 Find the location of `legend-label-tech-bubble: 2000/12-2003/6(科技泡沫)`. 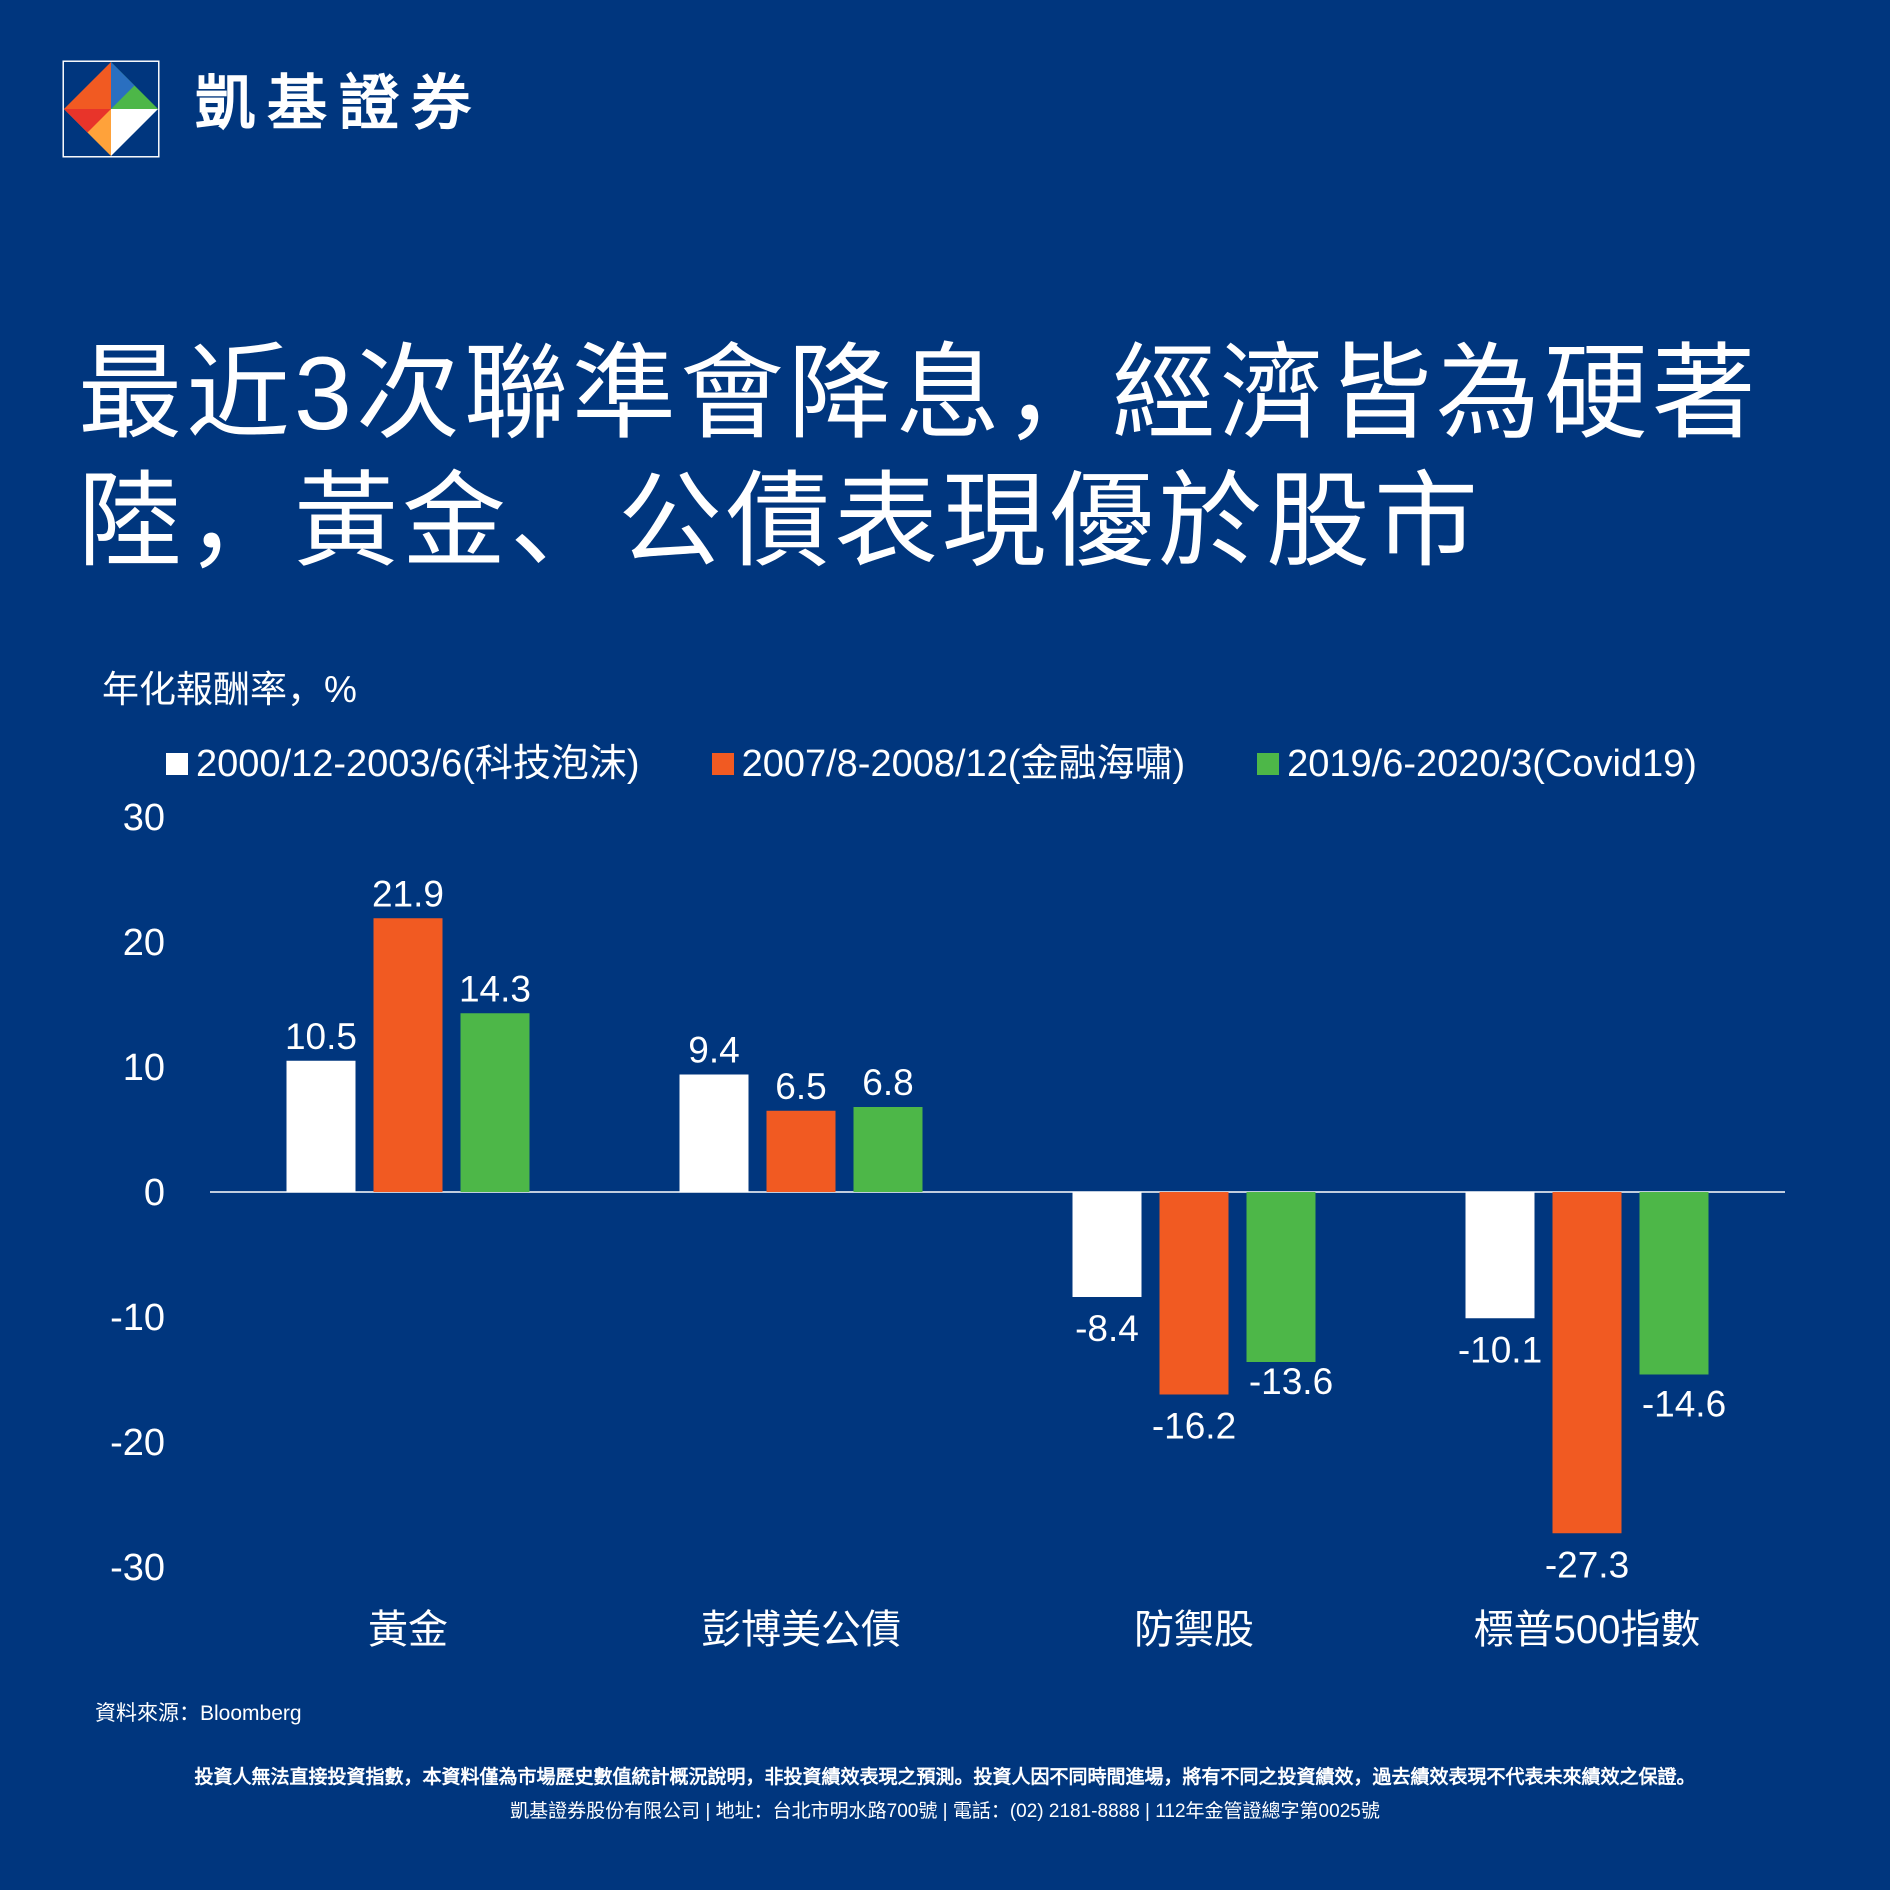

legend-label-tech-bubble: 2000/12-2003/6(科技泡沫) is located at coordinates (418, 764).